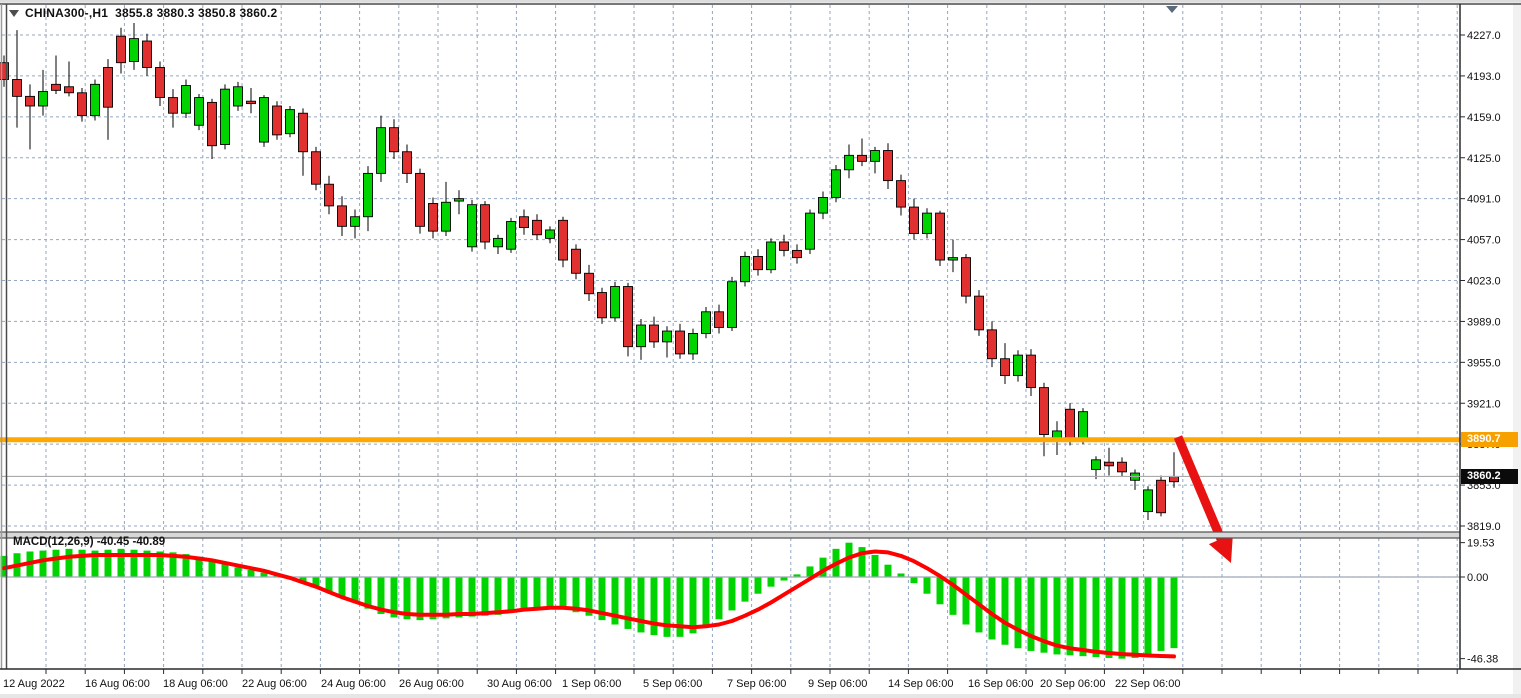 Image resolution: width=1521 pixels, height=698 pixels. Describe the element at coordinates (1000, 684) in the screenshot. I see `time-axis-label: 16 Sep 06:00` at that location.